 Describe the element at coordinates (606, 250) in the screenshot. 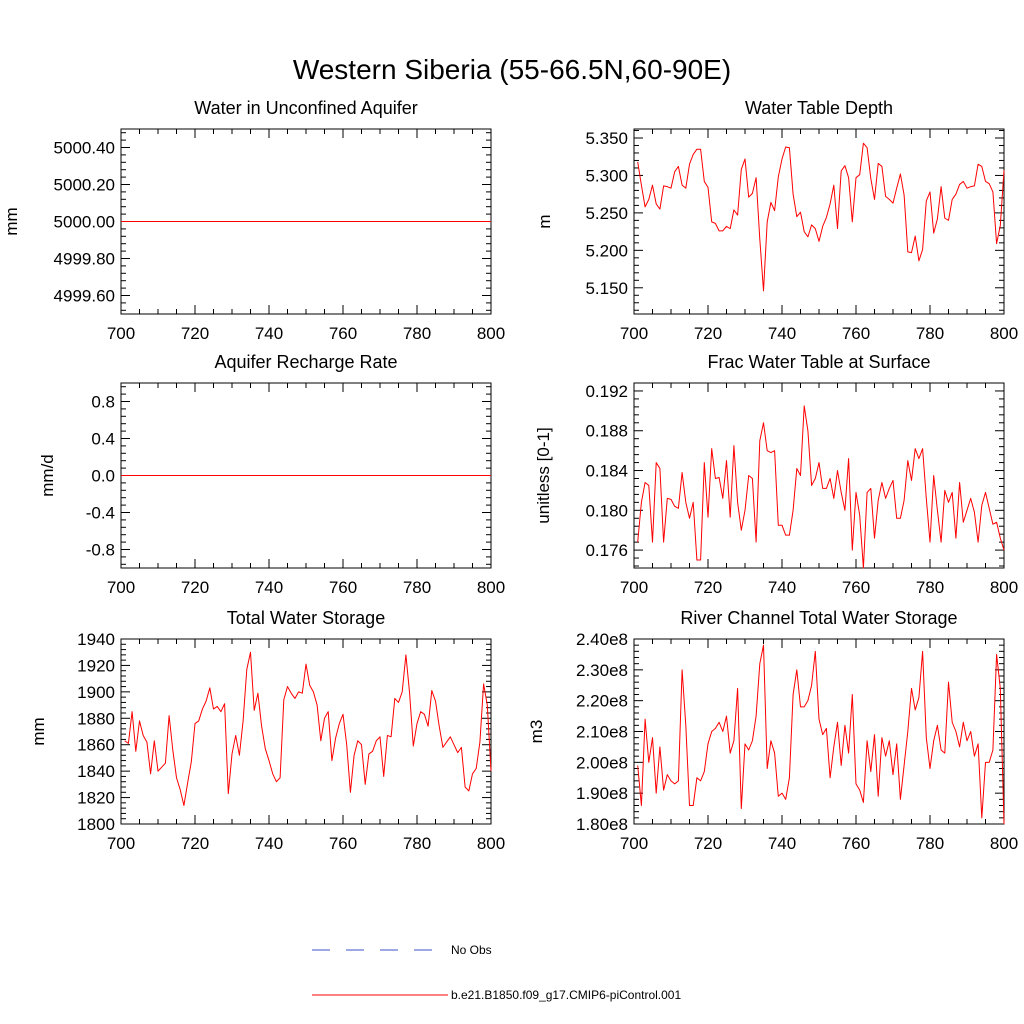

I see `y-tick-label: 5.200` at that location.